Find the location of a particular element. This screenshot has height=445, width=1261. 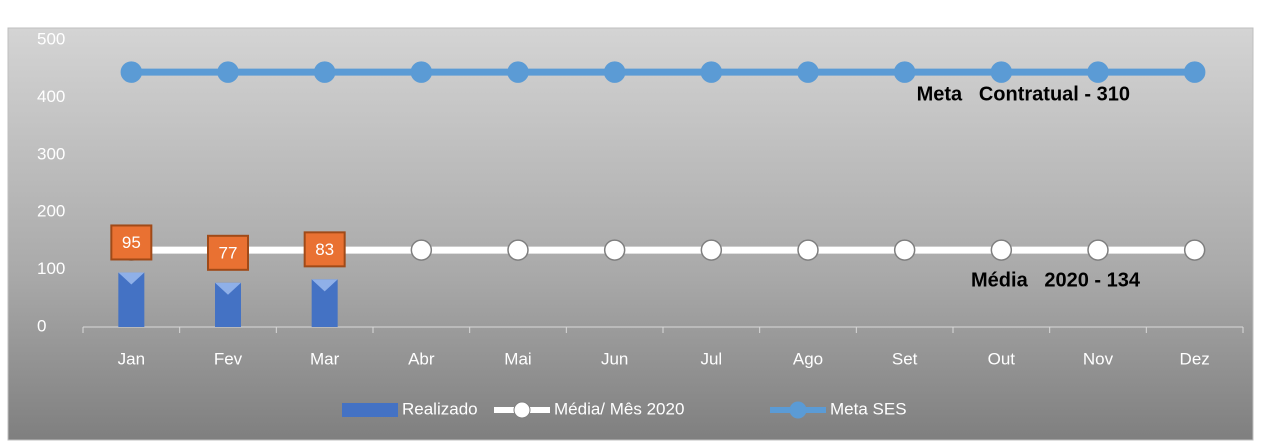

y-tick-label: 300 is located at coordinates (51, 153).